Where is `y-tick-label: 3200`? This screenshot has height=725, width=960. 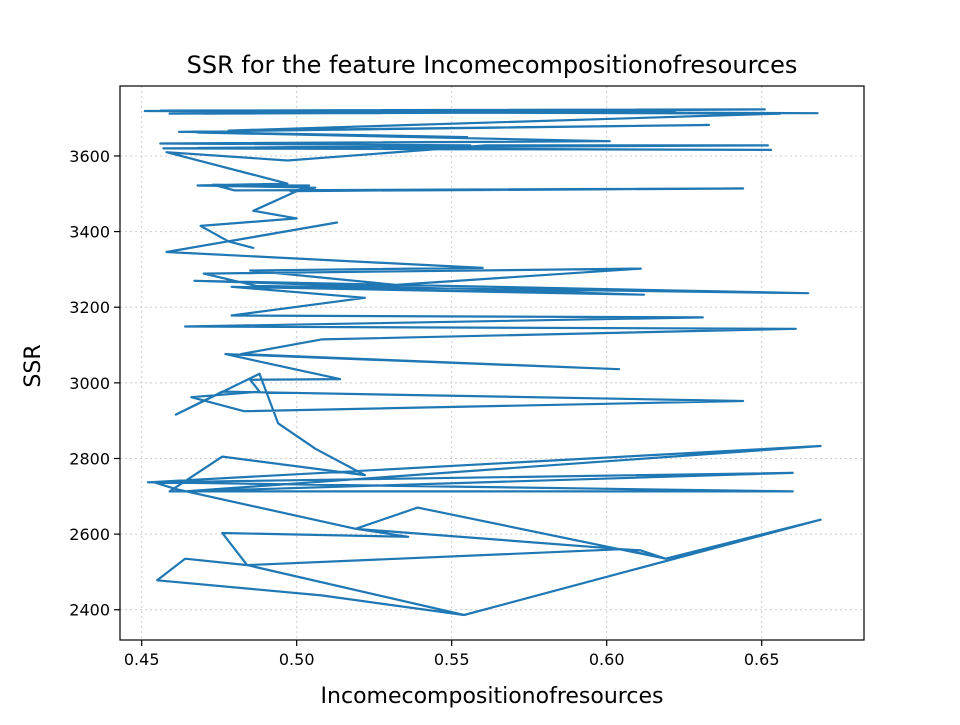
y-tick-label: 3200 is located at coordinates (89, 307).